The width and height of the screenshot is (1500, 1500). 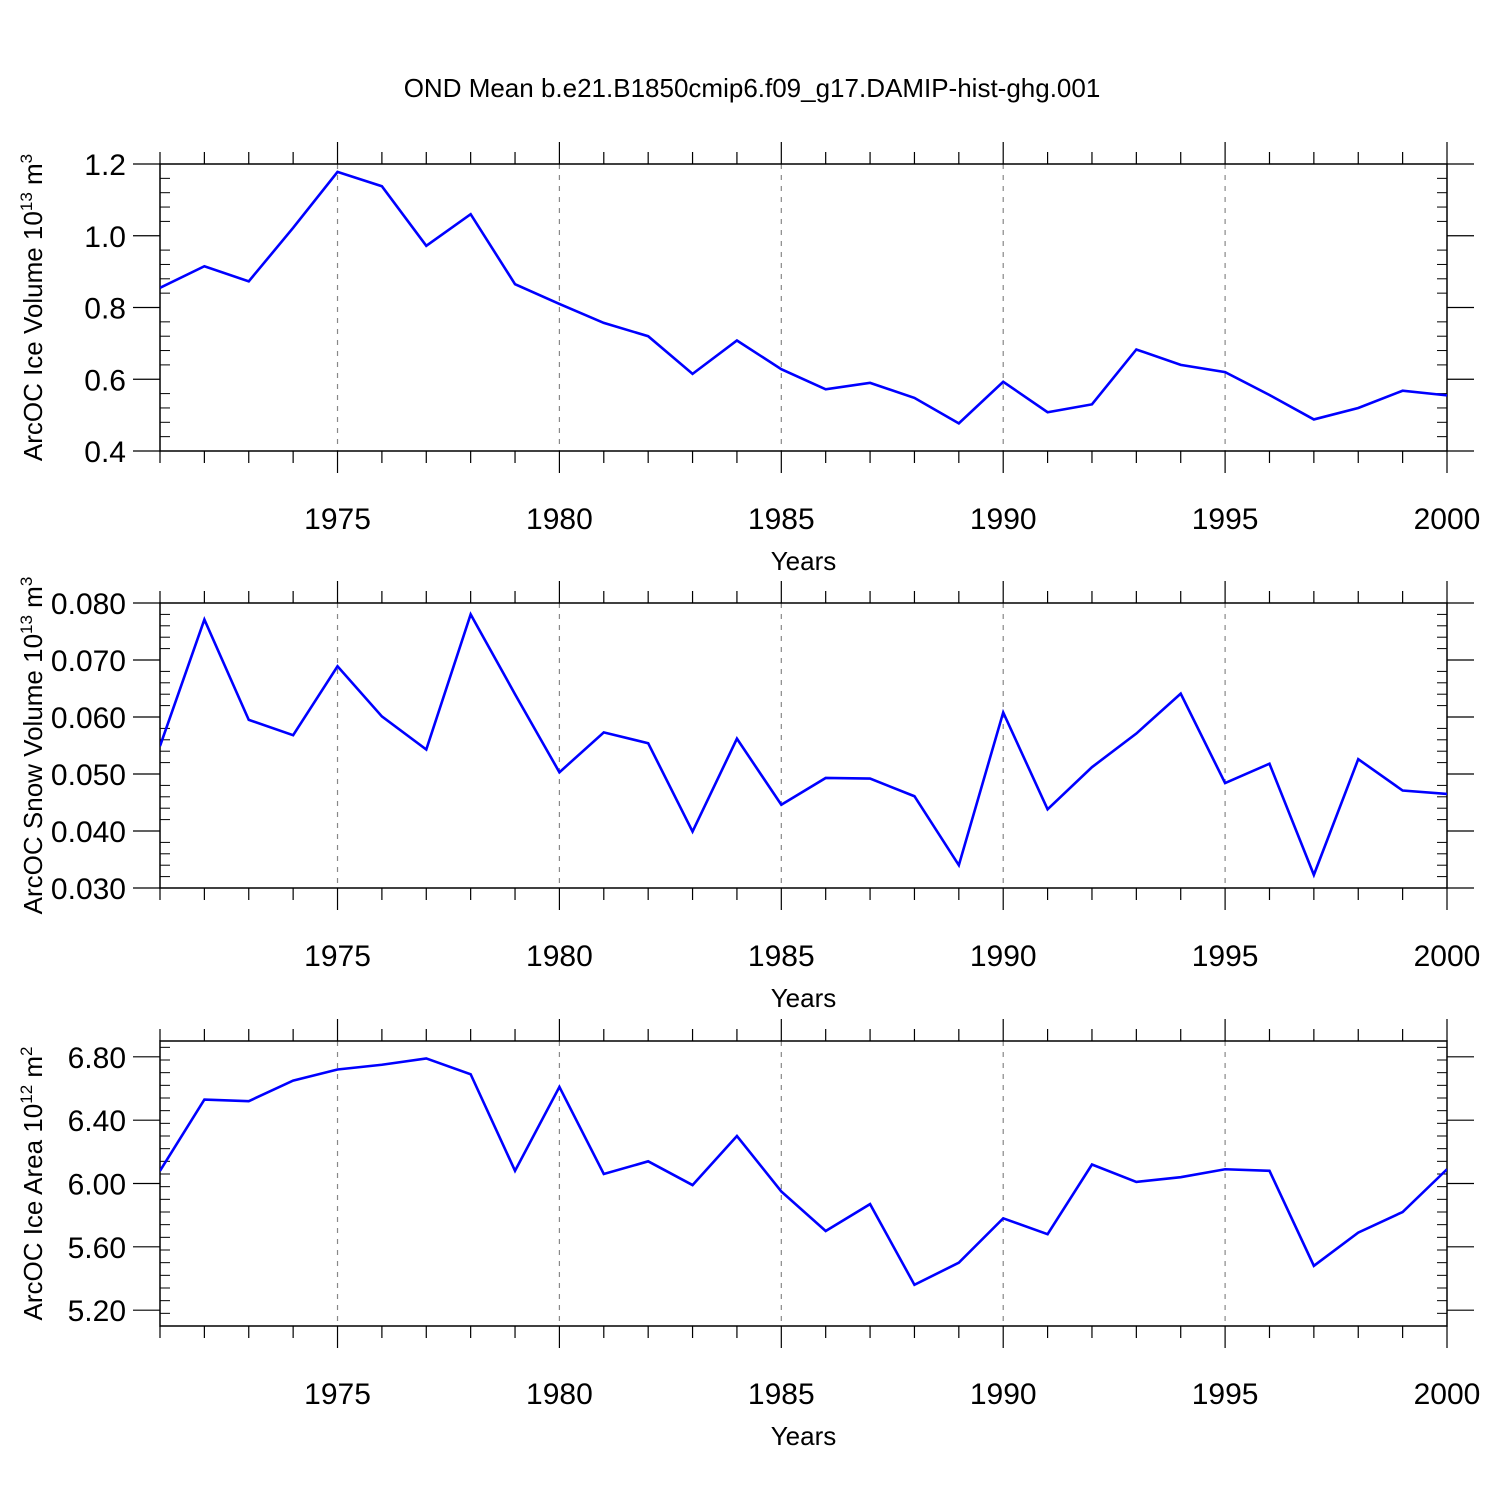 What do you see at coordinates (33, 336) in the screenshot?
I see `y-axis-title-text: ArcOC Ice Volume 10` at bounding box center [33, 336].